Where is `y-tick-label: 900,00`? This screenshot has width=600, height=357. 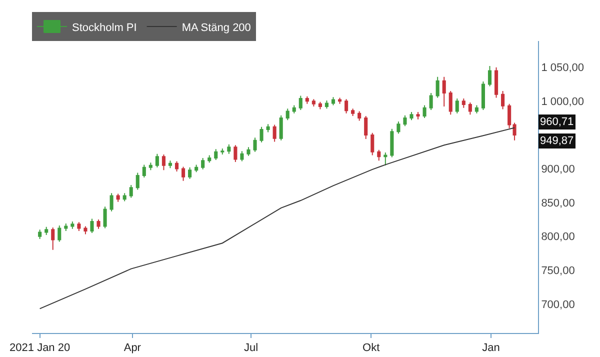 y-tick-label: 900,00 is located at coordinates (558, 170).